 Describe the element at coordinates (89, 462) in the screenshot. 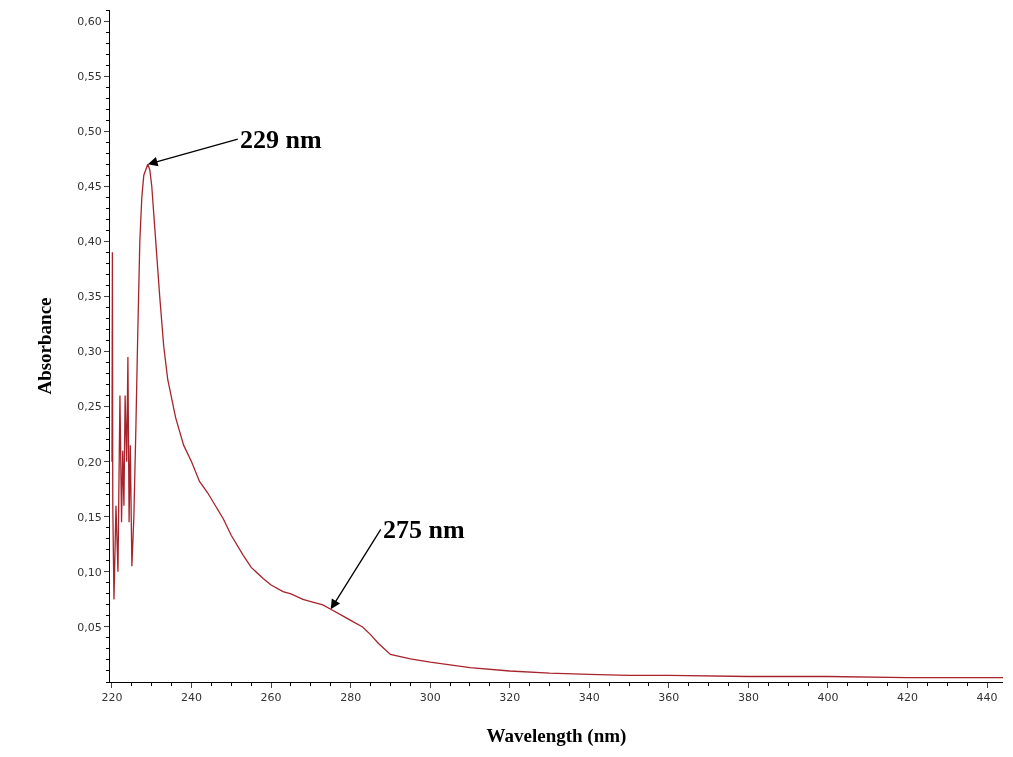

I see `y-tick-label: 0,20` at that location.